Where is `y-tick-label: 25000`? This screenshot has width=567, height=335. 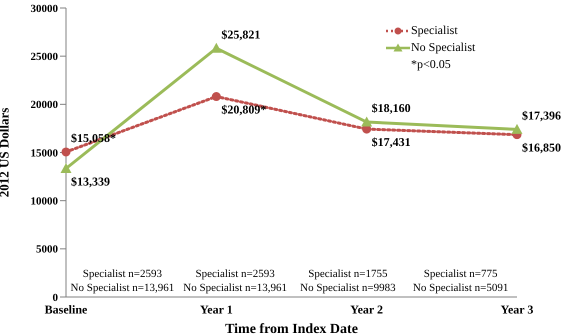 y-tick-label: 25000 is located at coordinates (44, 57).